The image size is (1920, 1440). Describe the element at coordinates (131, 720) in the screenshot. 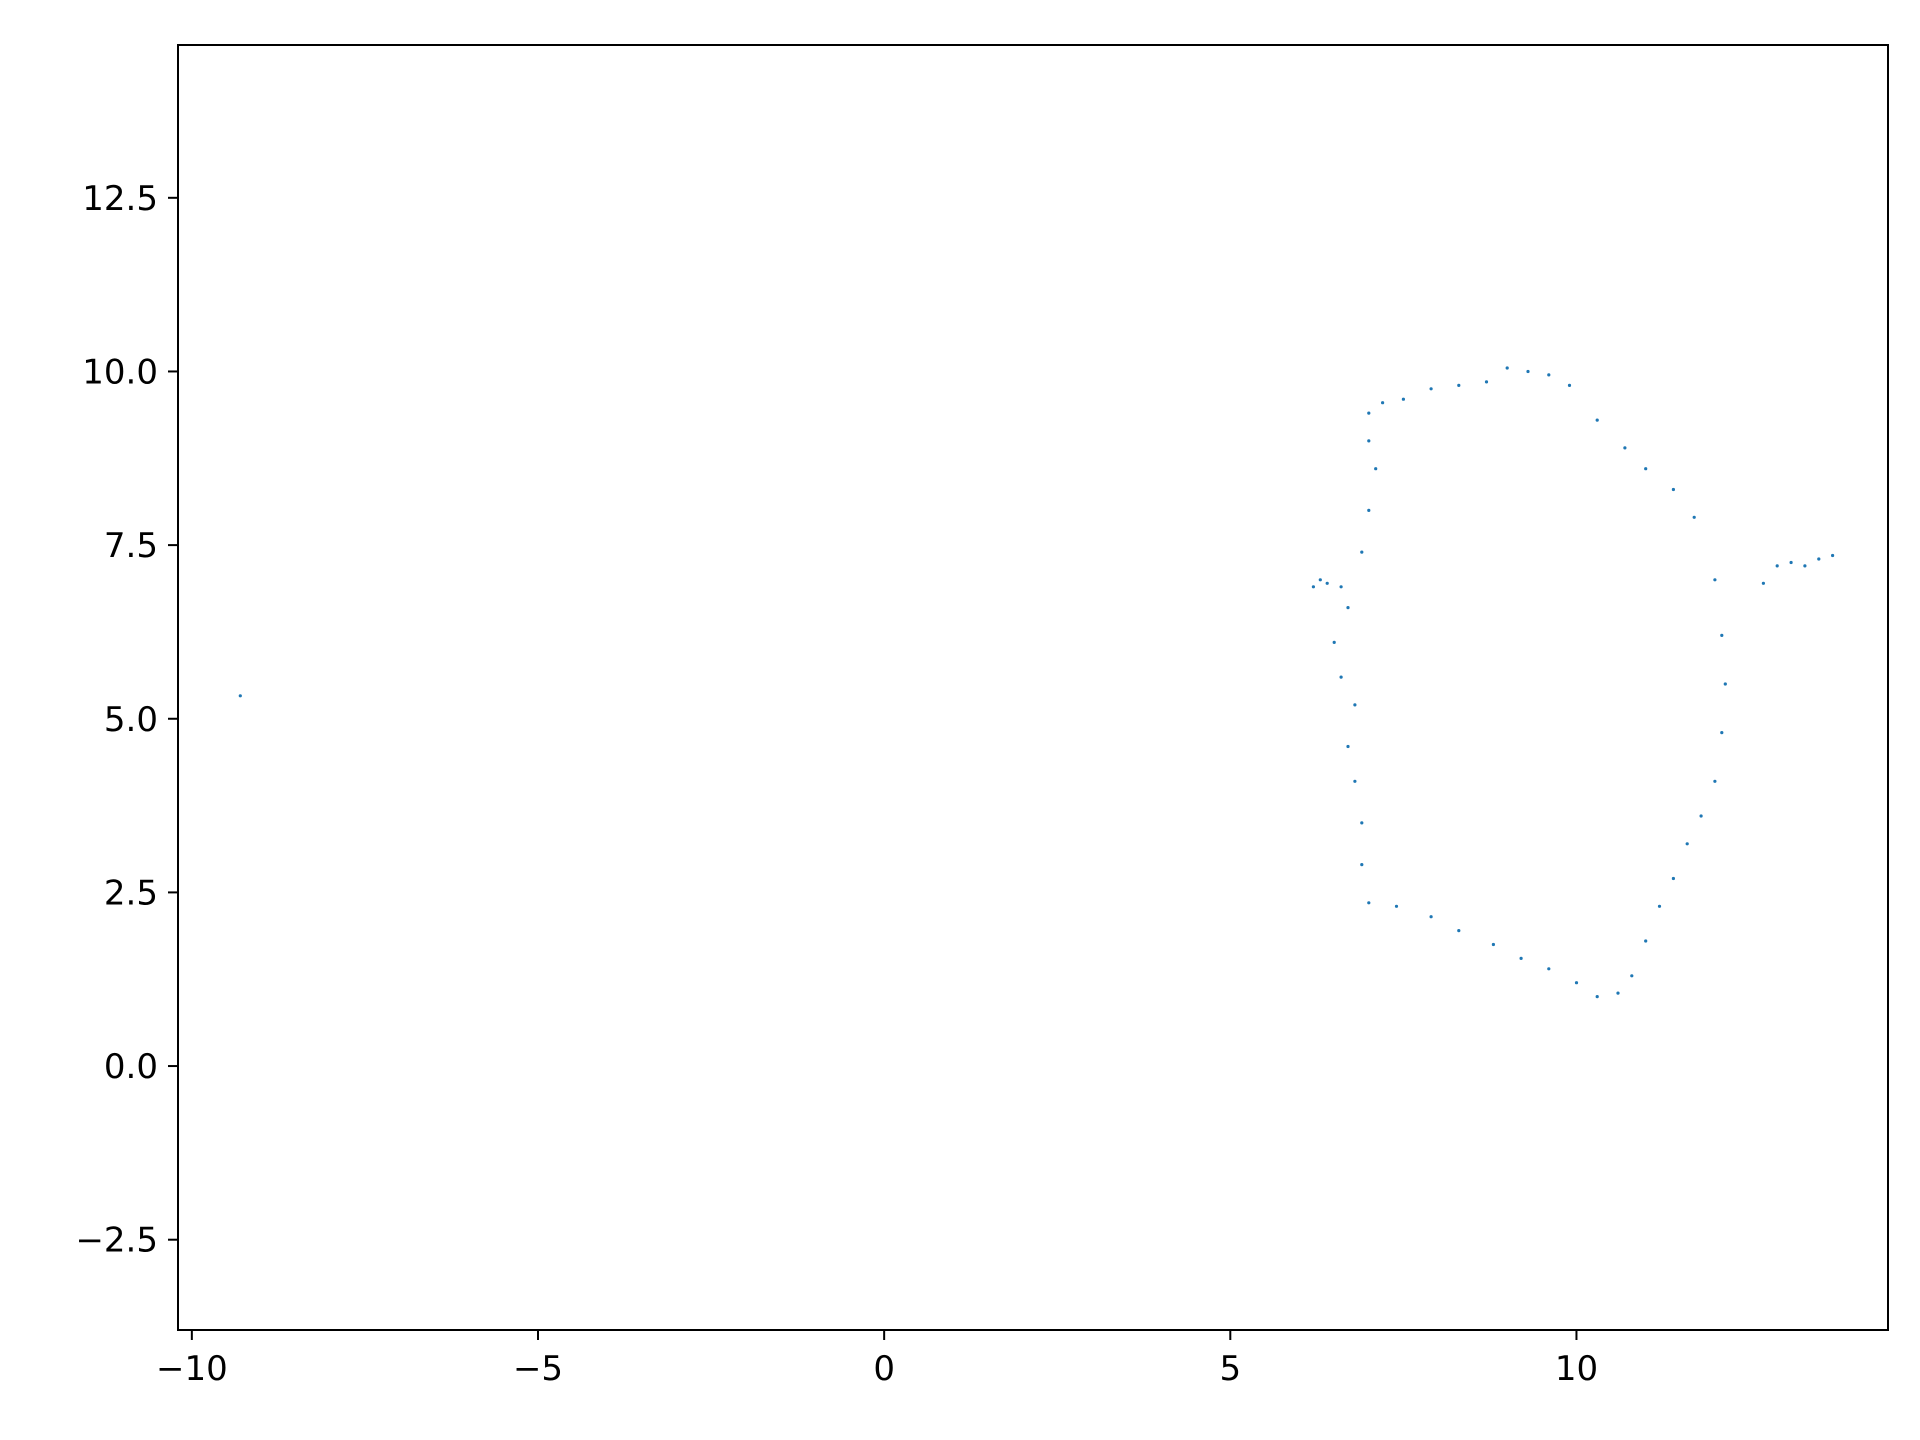

I see `y-tick-label: 5.0` at that location.